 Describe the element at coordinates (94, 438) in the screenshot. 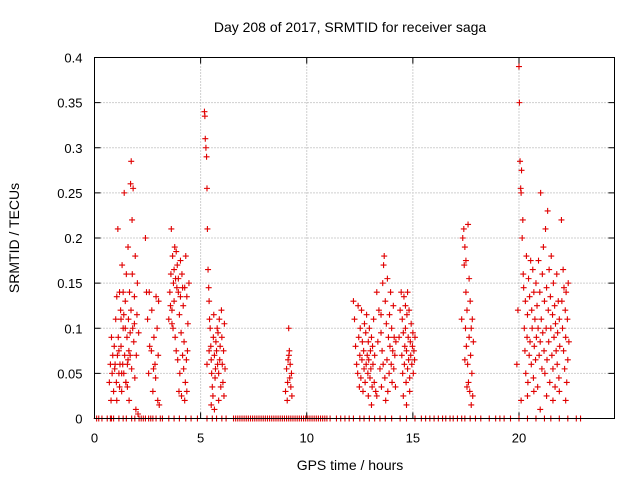

I see `x-tick-label: 0` at that location.